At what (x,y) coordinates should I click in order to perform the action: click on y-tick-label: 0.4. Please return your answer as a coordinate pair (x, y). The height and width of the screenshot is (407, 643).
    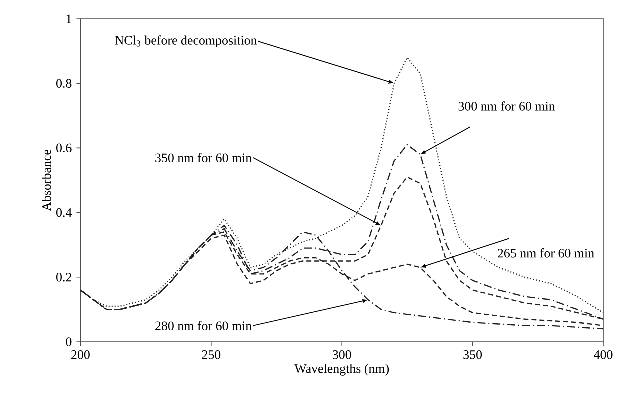
    Looking at the image, I should click on (64, 213).